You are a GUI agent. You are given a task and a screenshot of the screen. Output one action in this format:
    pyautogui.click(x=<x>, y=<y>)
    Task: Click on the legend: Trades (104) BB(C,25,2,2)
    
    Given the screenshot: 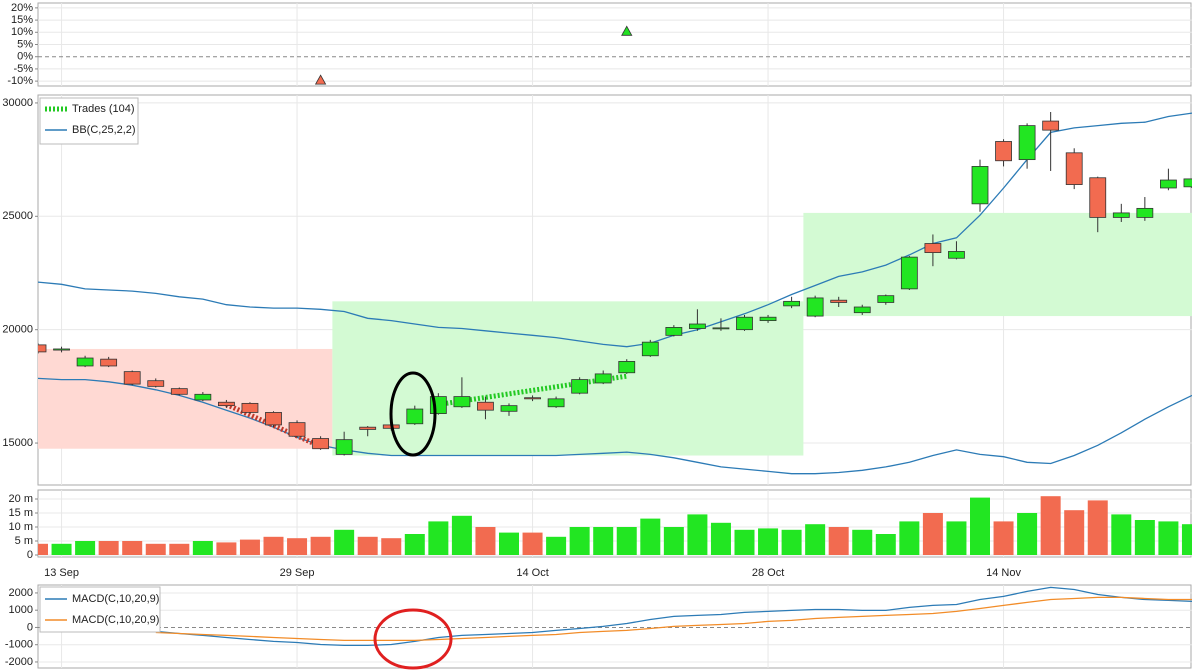 What is the action you would take?
    pyautogui.click(x=89, y=121)
    